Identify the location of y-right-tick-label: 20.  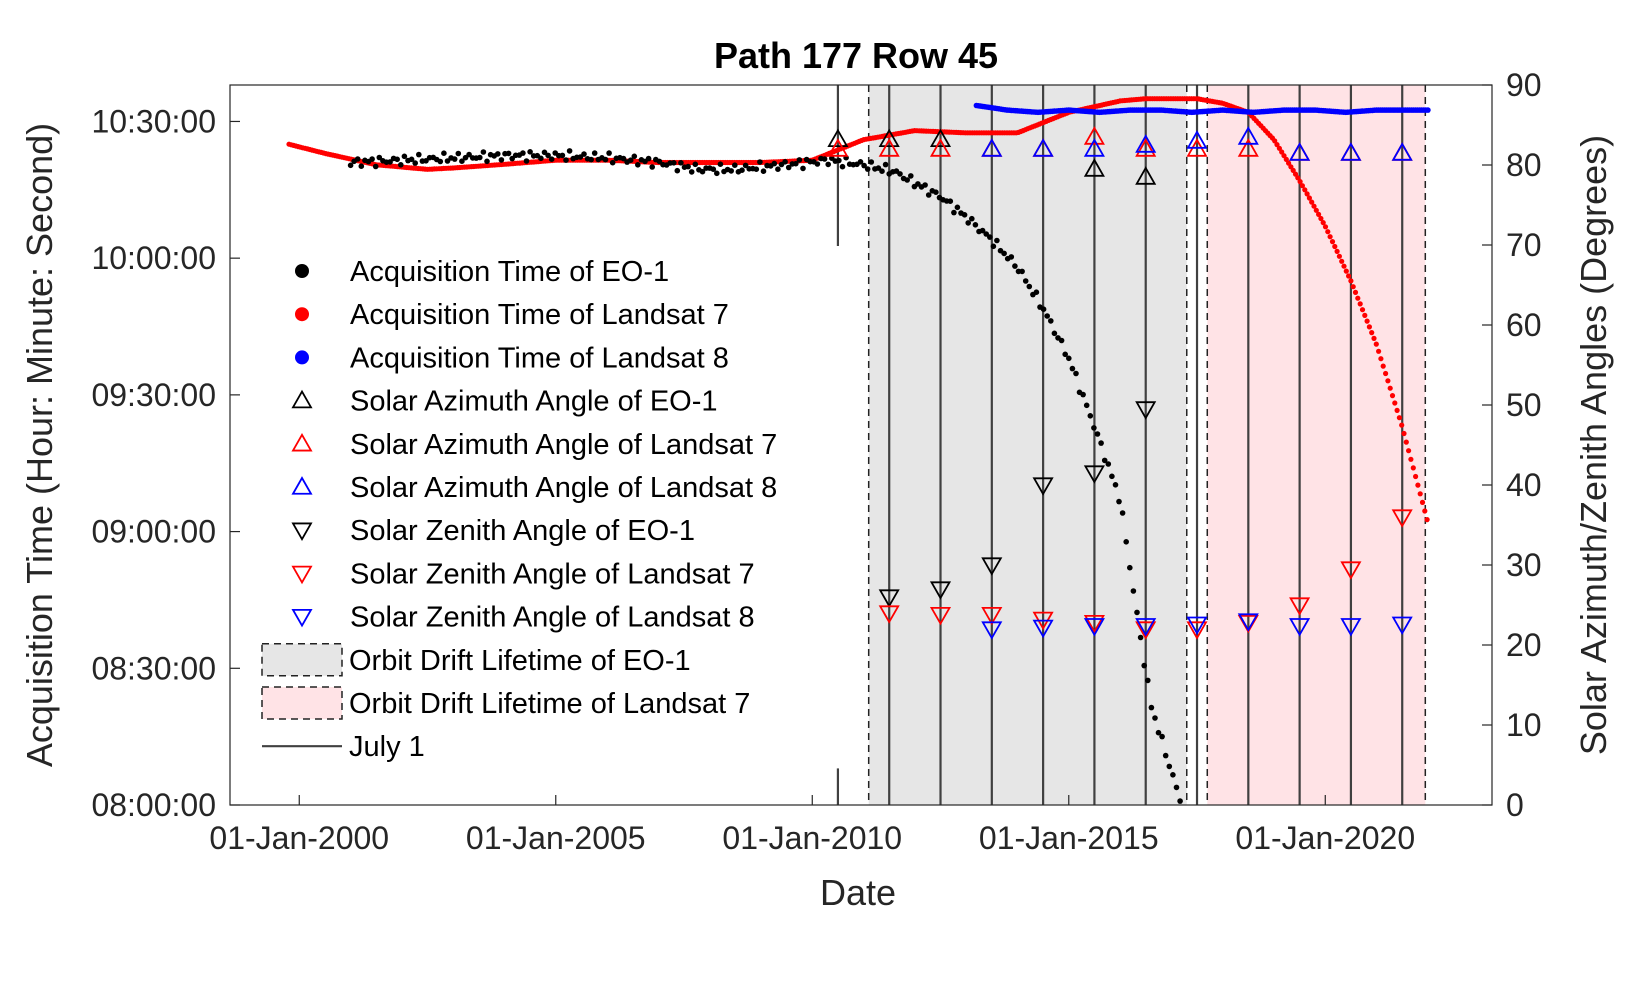
(1524, 645).